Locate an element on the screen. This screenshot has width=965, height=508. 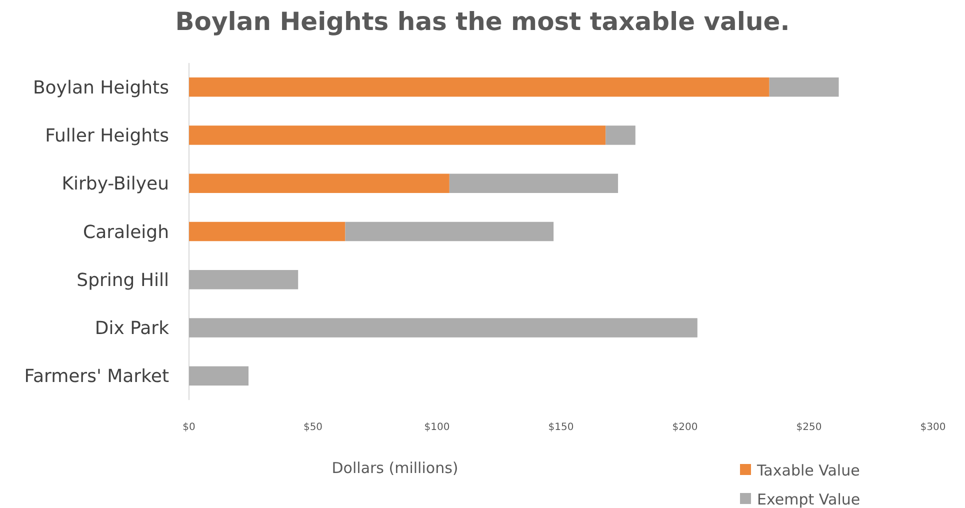
legend-label: Exempt Value is located at coordinates (808, 499).